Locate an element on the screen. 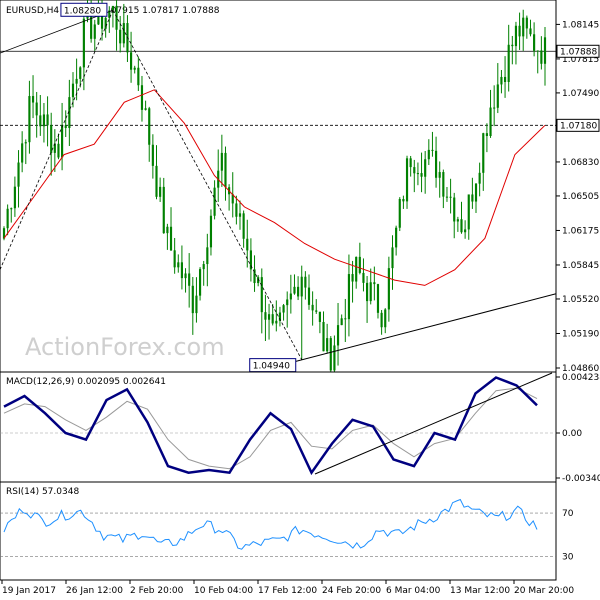  rsi-tick-label: 70 is located at coordinates (568, 514).